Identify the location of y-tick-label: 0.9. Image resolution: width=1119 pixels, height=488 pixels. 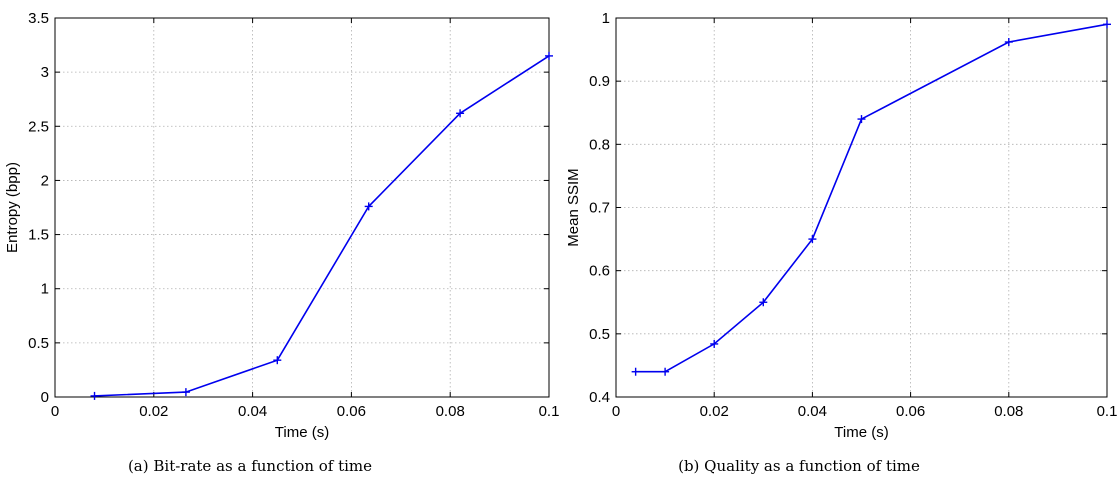
(599, 81).